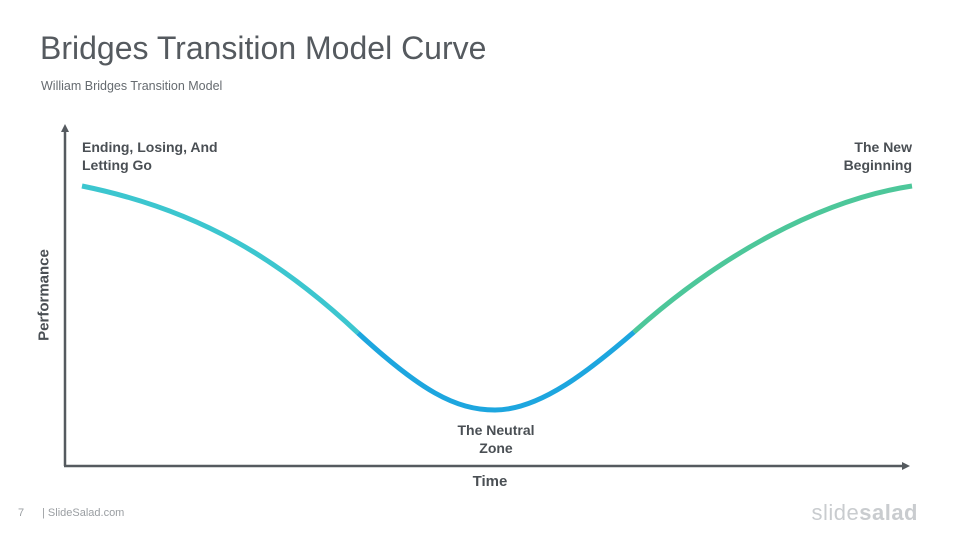 The height and width of the screenshot is (540, 960). What do you see at coordinates (878, 156) in the screenshot?
I see `stage-label-new-beginning: The New Beginning` at bounding box center [878, 156].